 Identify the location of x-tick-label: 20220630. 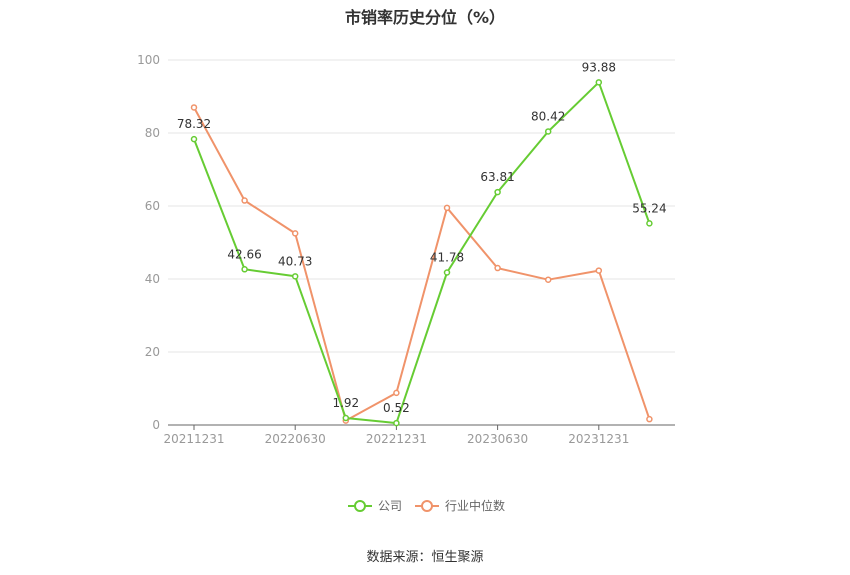
(295, 439).